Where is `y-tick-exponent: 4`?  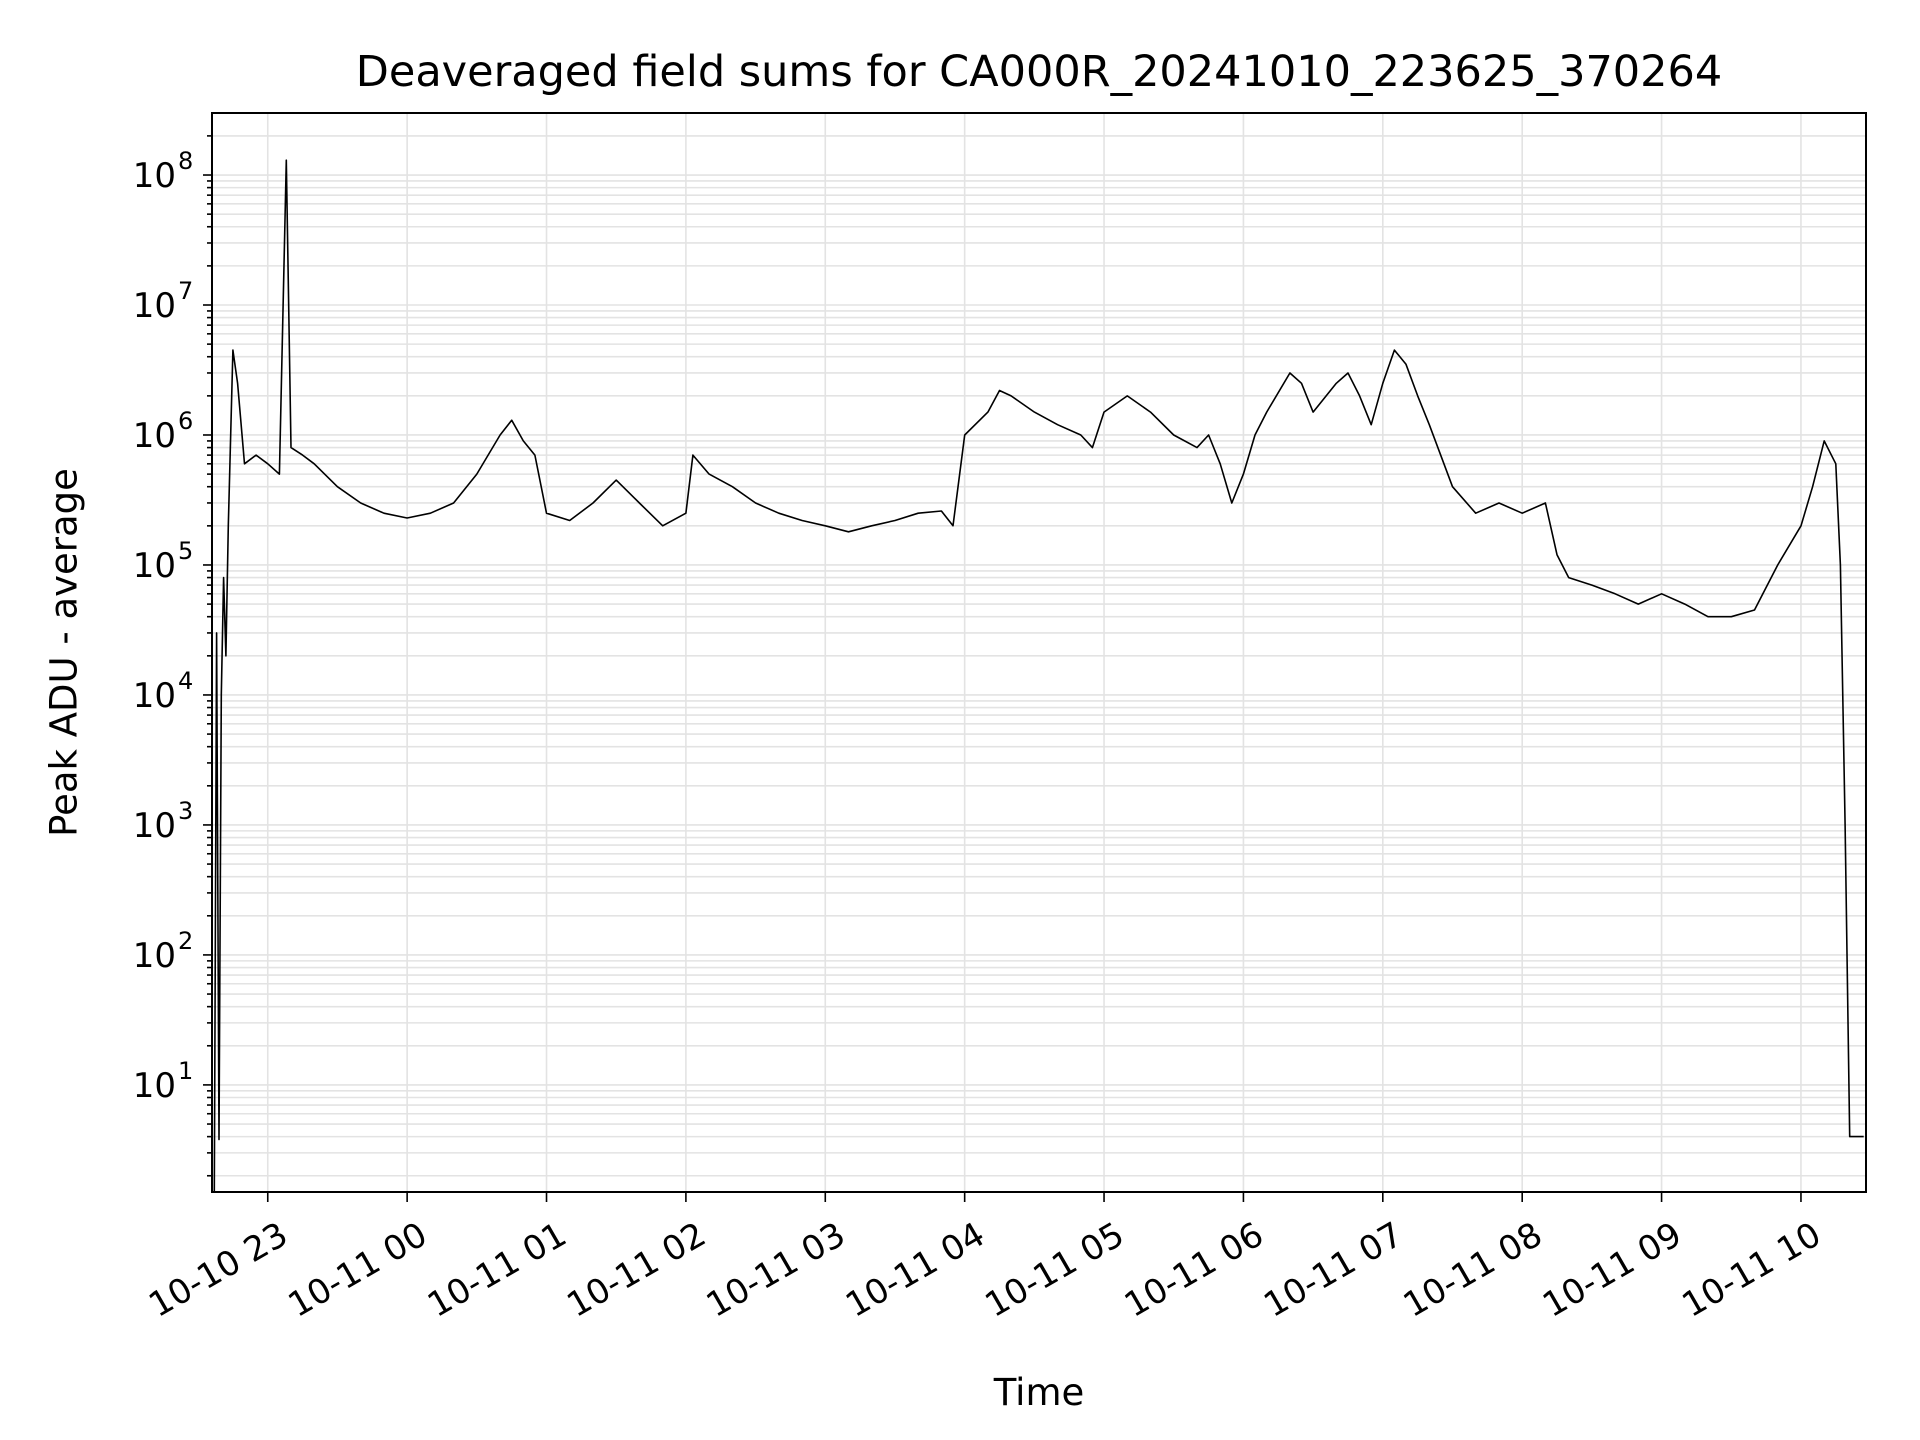 y-tick-exponent: 4 is located at coordinates (185, 681).